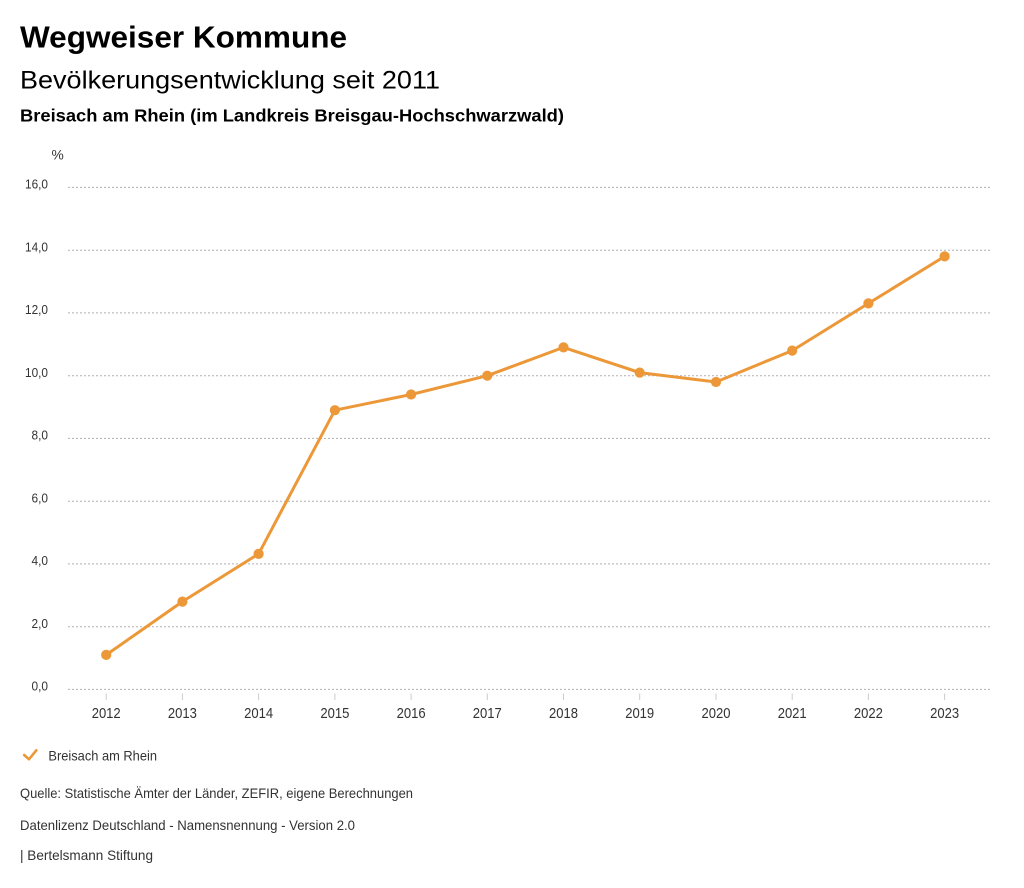 The width and height of the screenshot is (1024, 888). I want to click on svg-text: 2019, so click(639, 713).